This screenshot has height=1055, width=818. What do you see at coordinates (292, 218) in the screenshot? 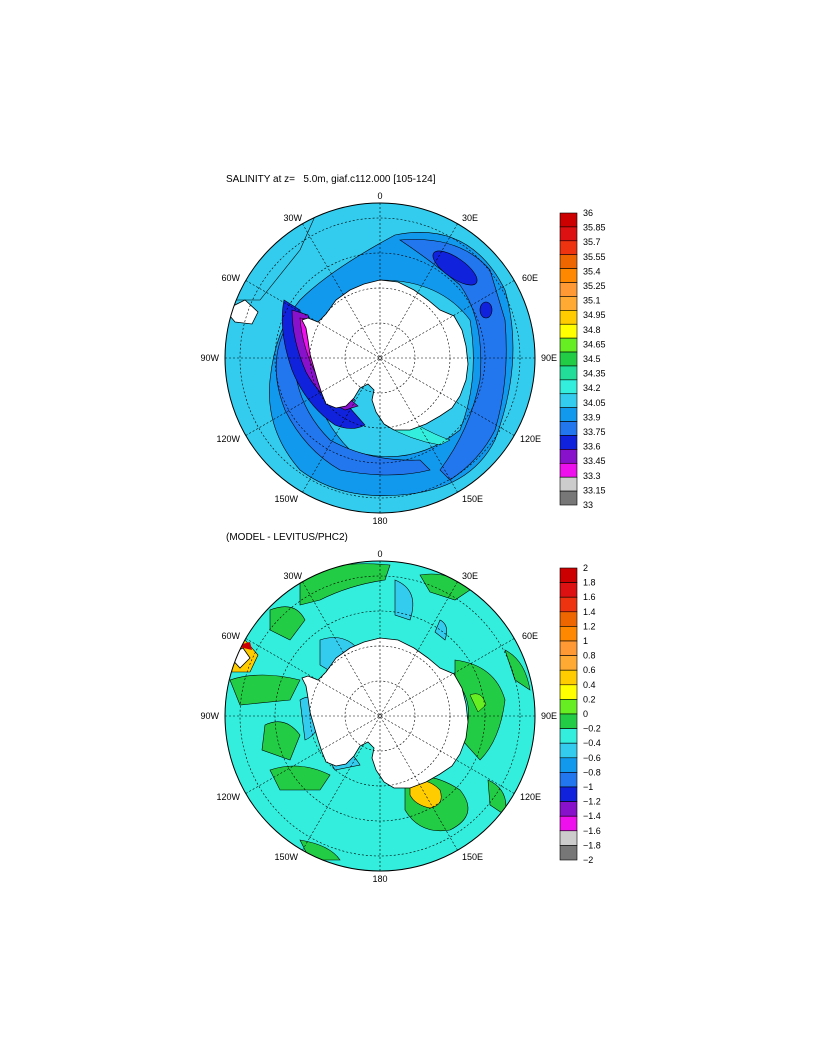
I see `lon-label-30w: 30W` at bounding box center [292, 218].